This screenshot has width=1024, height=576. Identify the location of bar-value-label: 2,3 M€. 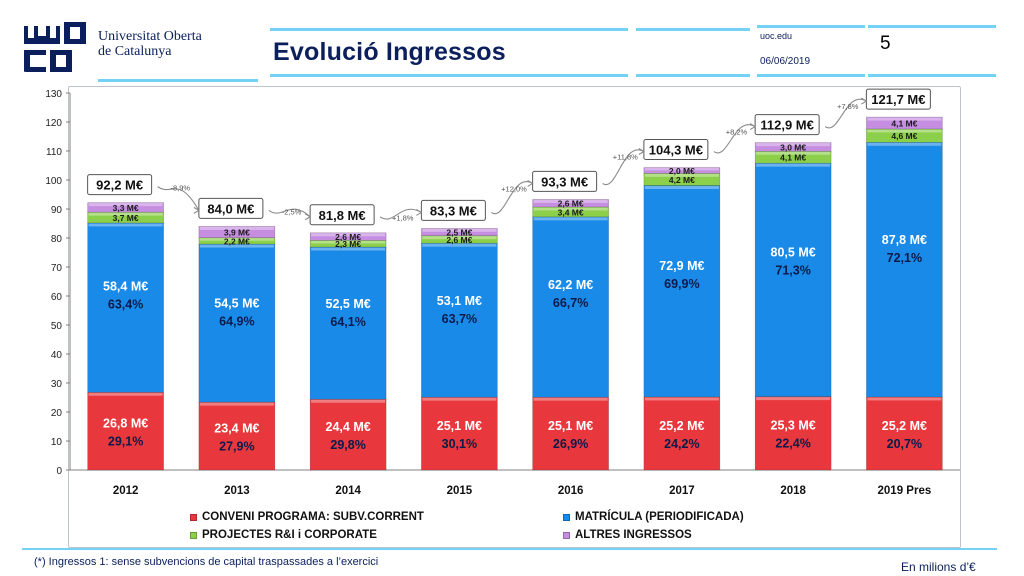
(348, 244).